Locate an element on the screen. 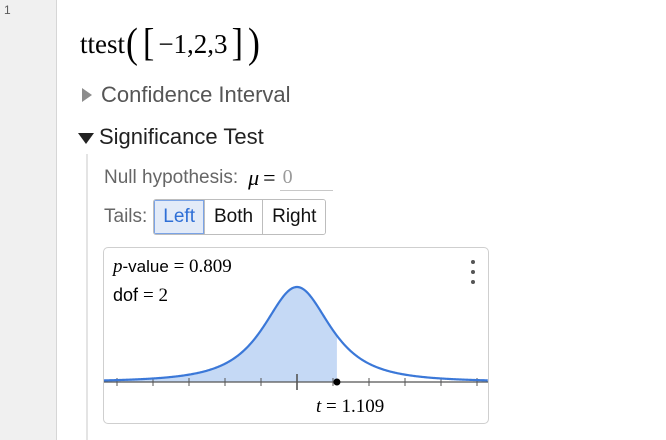  t-density-curve is located at coordinates (296, 333).